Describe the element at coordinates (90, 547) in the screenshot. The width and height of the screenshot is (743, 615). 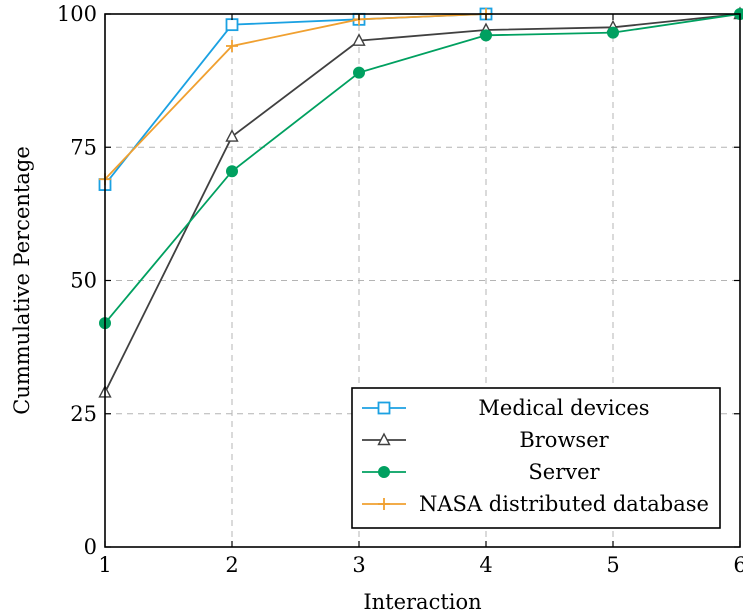
I see `y-tick-label: 0` at that location.